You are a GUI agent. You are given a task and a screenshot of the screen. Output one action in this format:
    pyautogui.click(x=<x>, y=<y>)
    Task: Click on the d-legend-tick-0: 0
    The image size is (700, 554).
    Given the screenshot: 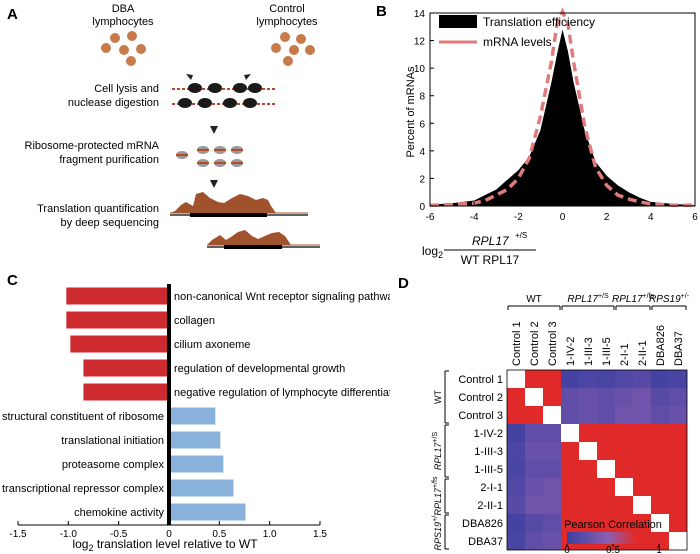 What is the action you would take?
    pyautogui.click(x=567, y=549)
    